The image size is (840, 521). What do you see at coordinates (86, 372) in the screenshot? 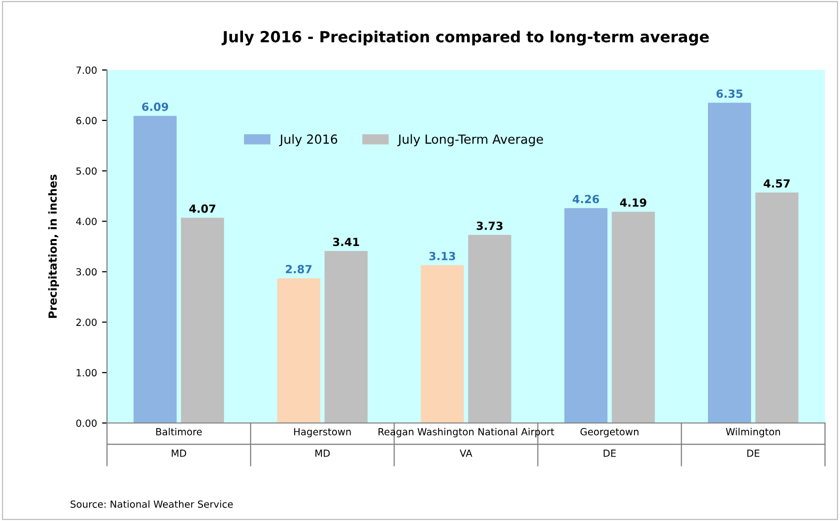
I see `y-tick-label: 1.00` at bounding box center [86, 372].